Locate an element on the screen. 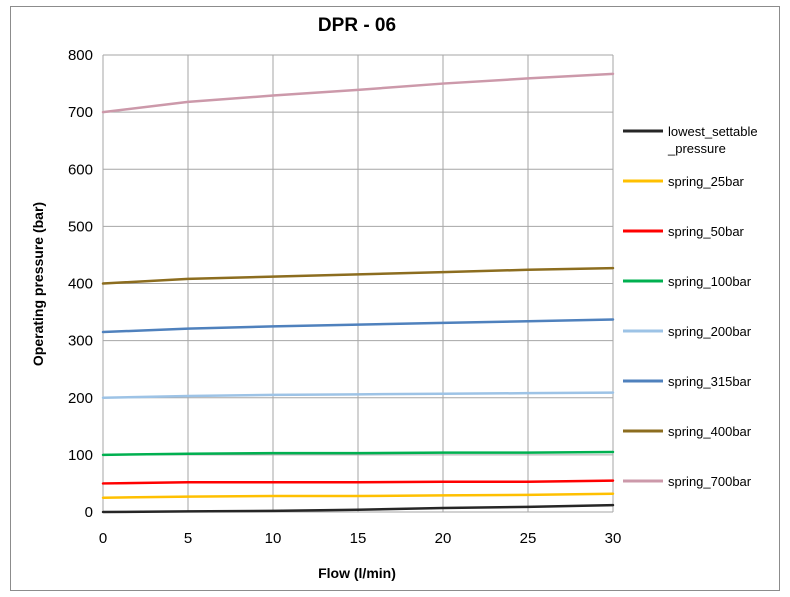  legend-entry-3: spring_50bar is located at coordinates (684, 231).